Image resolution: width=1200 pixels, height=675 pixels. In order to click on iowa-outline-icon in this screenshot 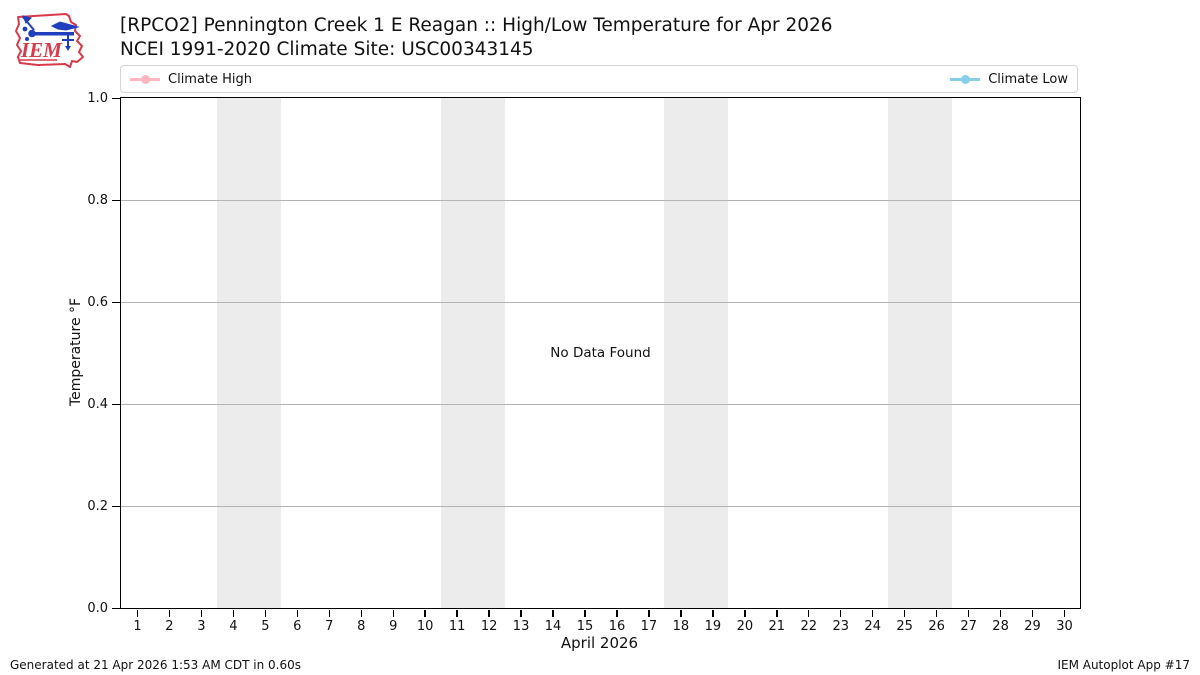, I will do `click(49, 40)`.